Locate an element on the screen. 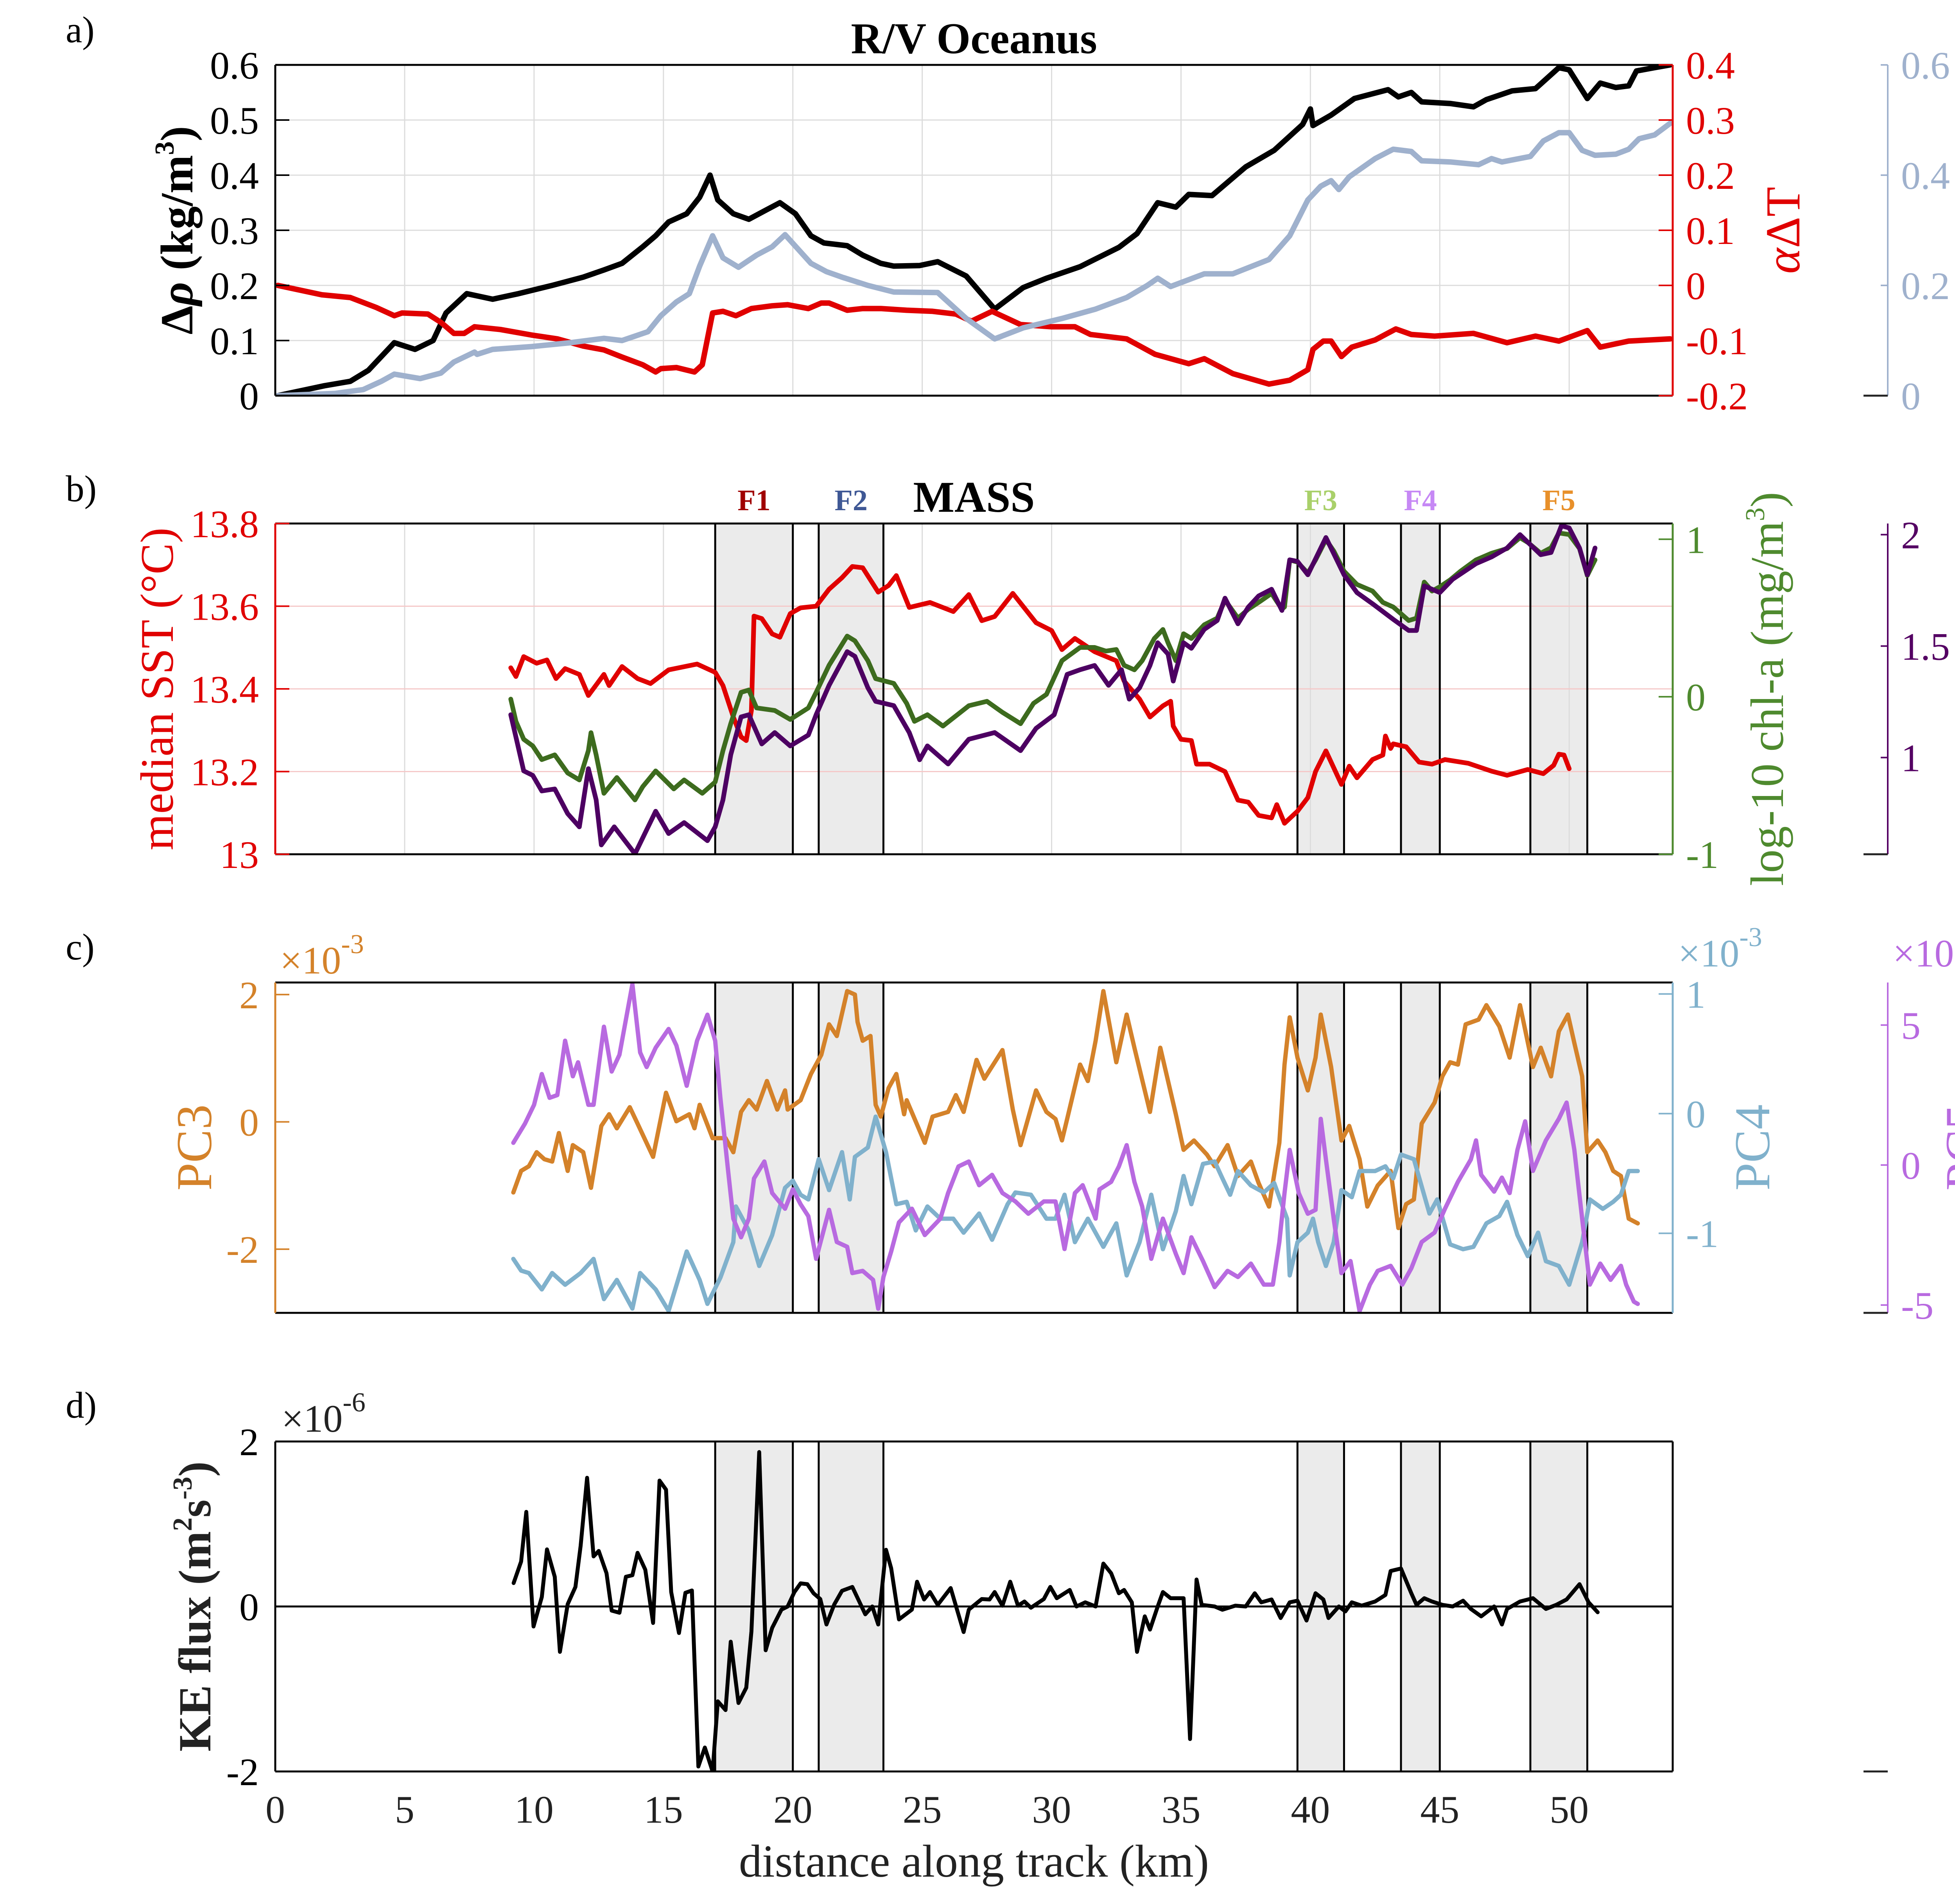 The height and width of the screenshot is (1904, 1955). y-axis-label-sst: median SST (°C) is located at coordinates (157, 688).